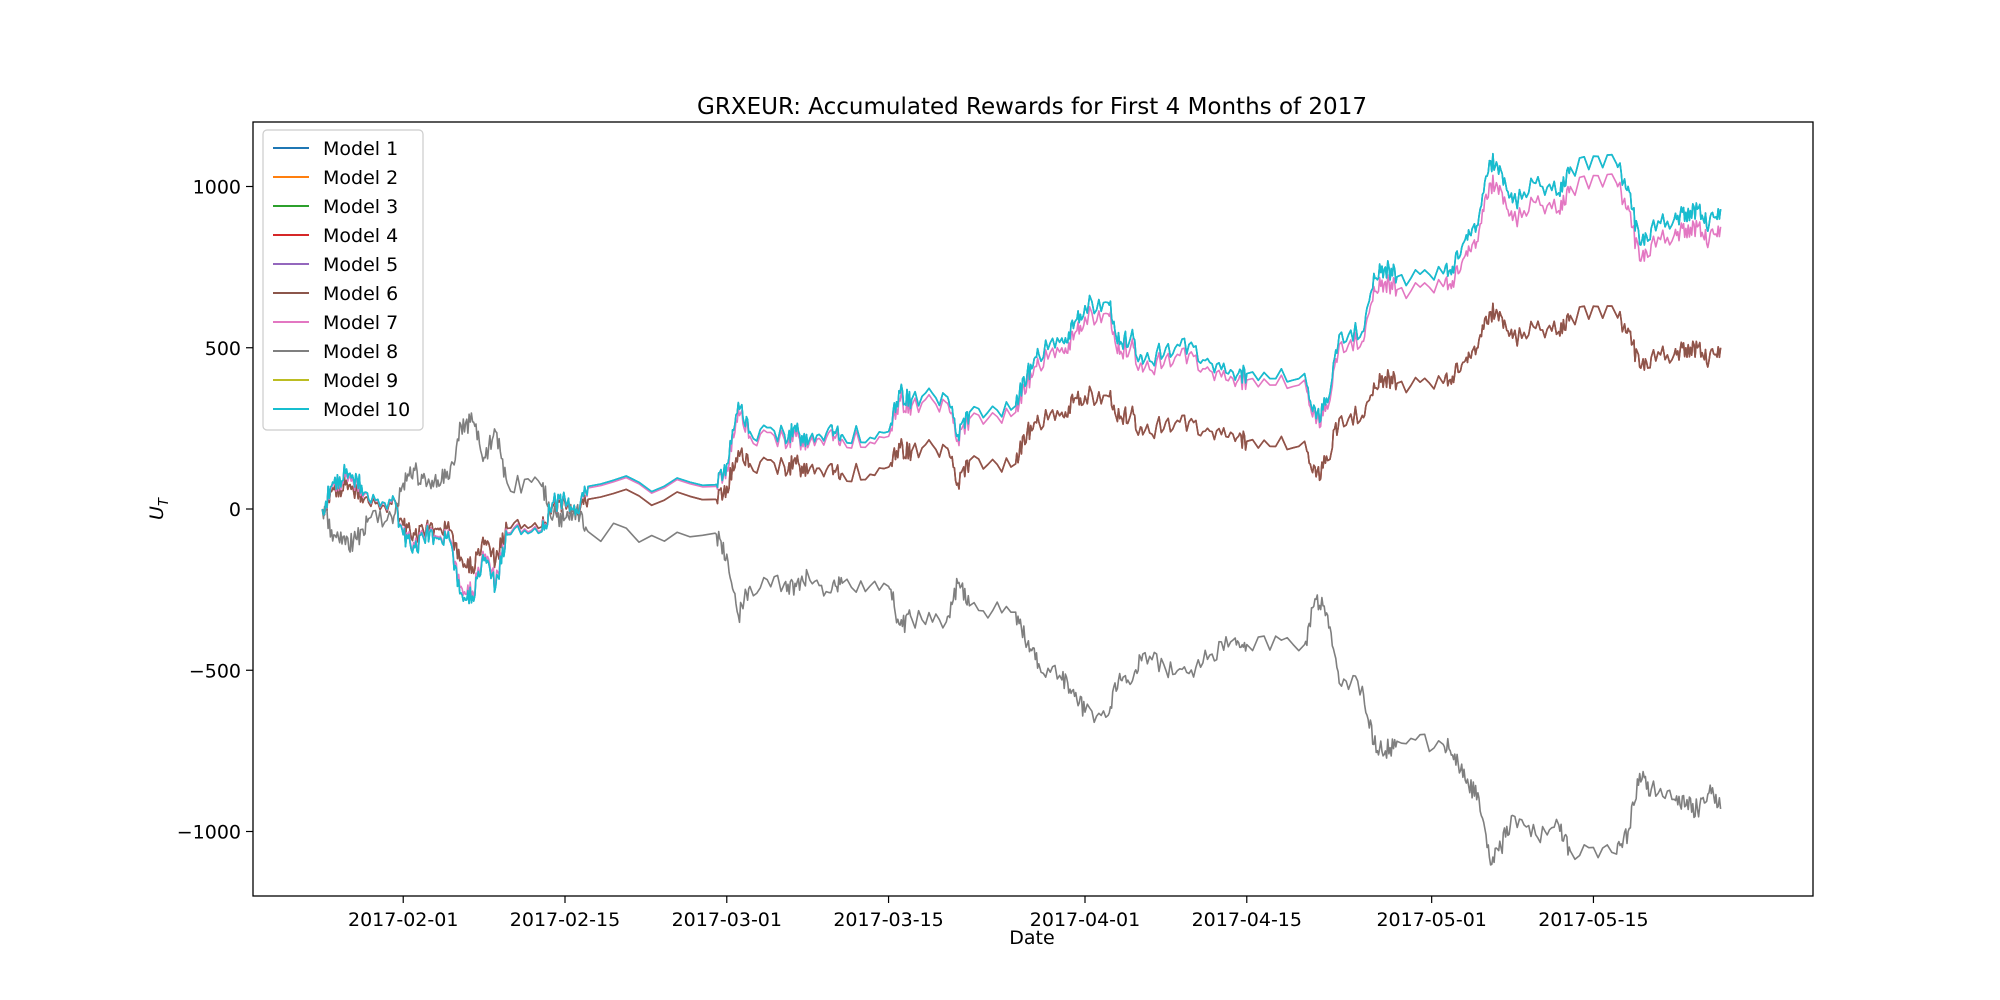 This screenshot has height=1000, width=2000. Describe the element at coordinates (235, 510) in the screenshot. I see `y-tick-label: 0` at that location.